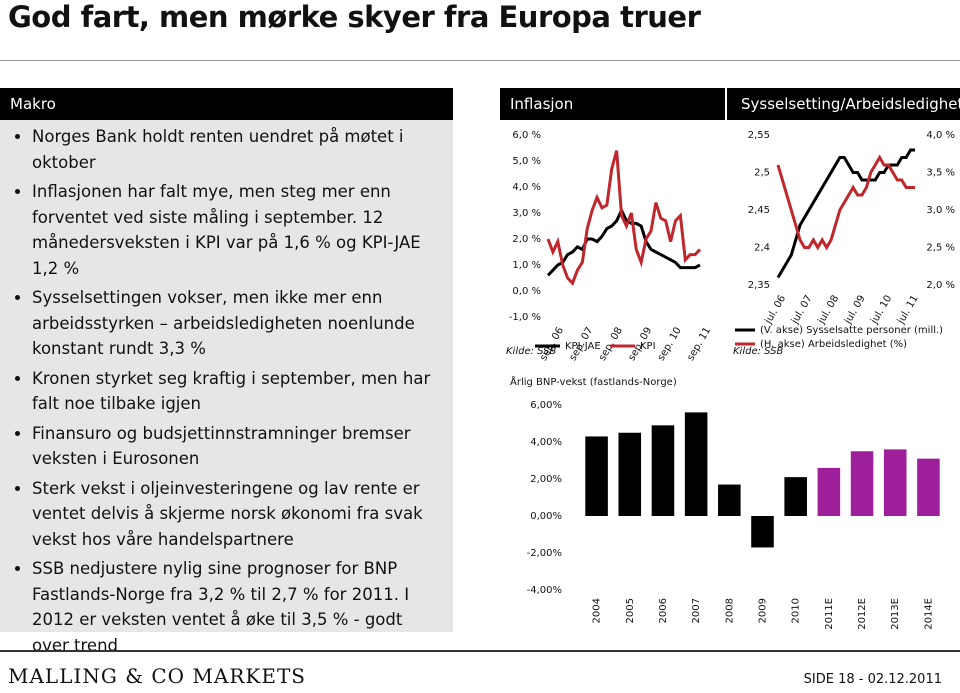  I want to click on y-tick-label: 2,5, so click(762, 173).